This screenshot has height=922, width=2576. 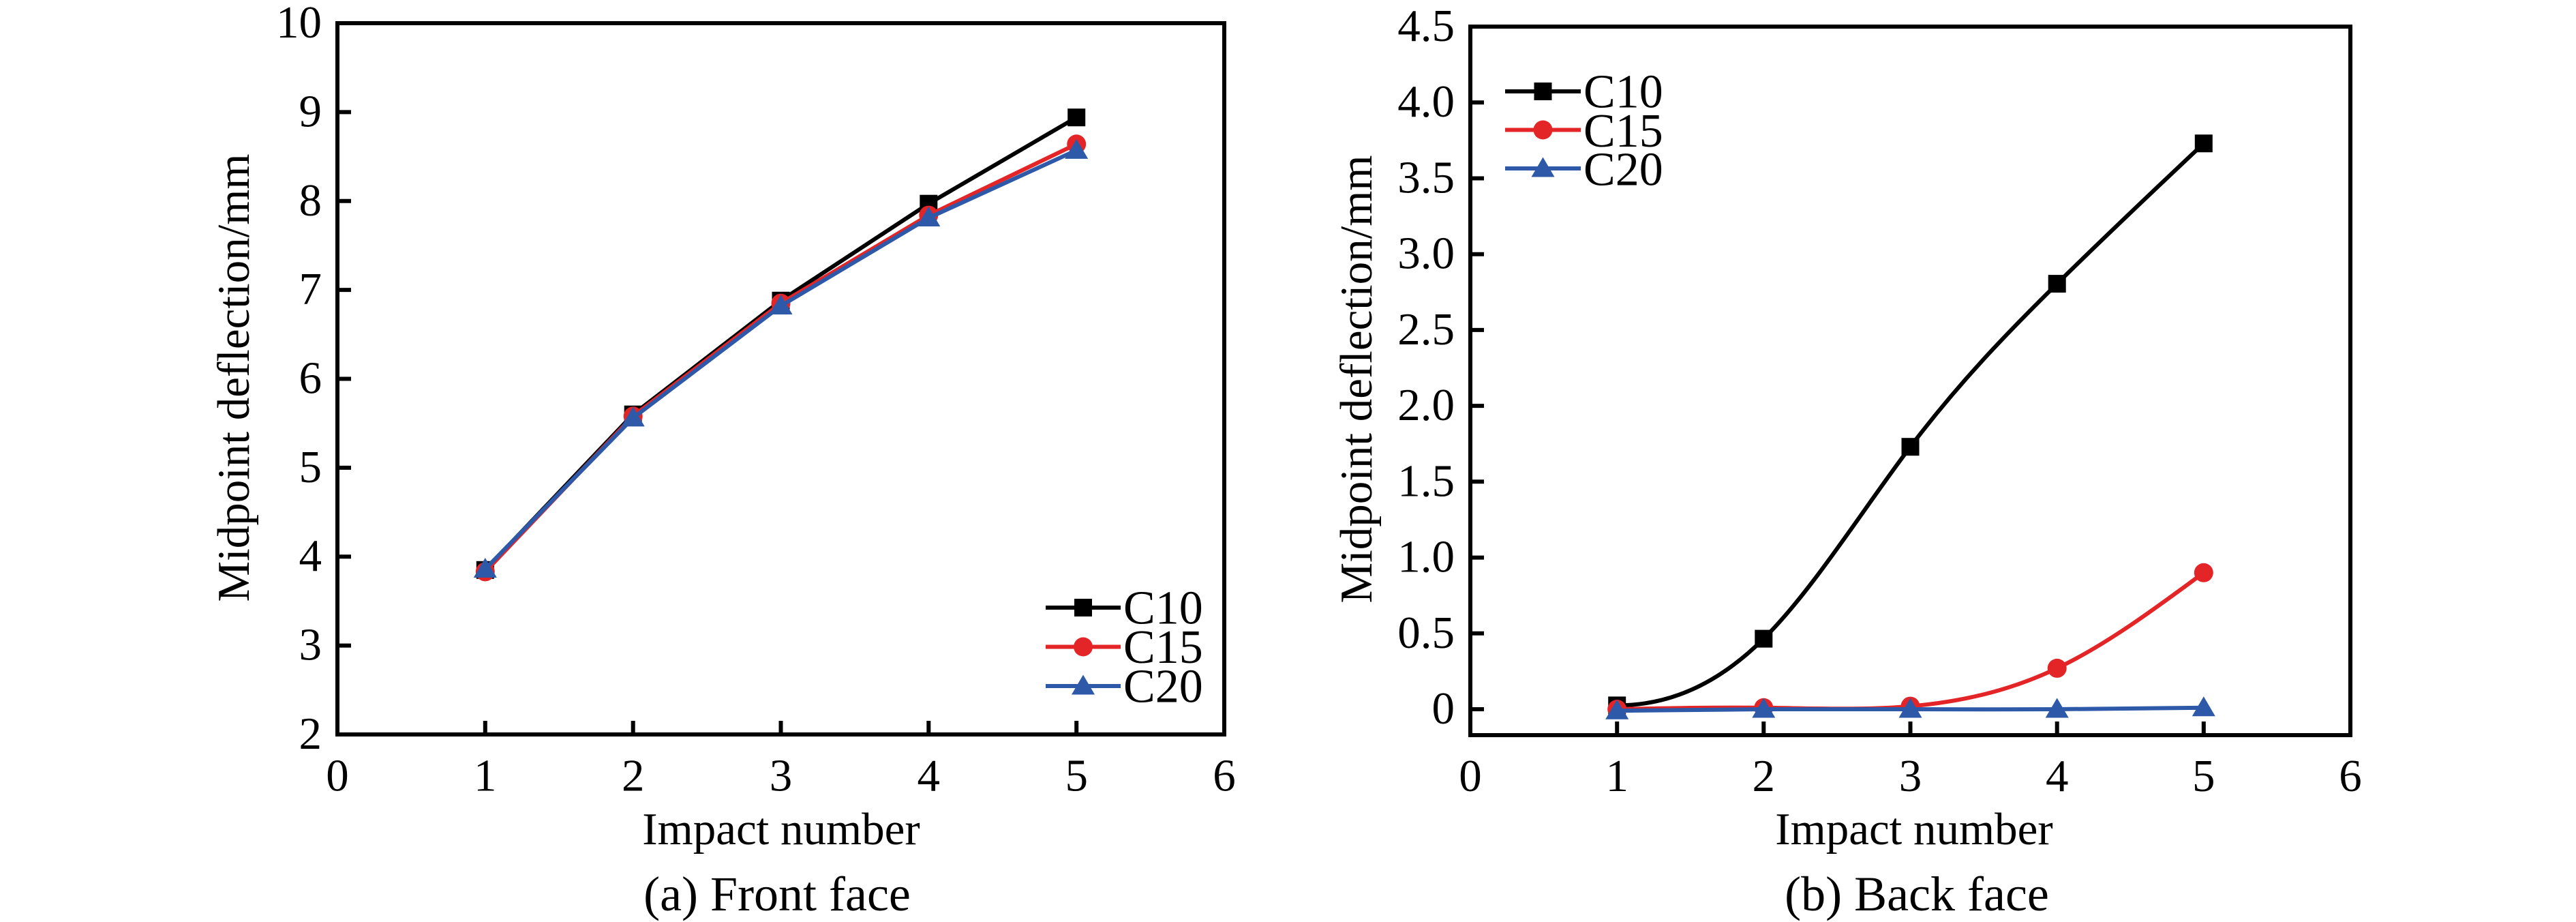 What do you see at coordinates (1426, 253) in the screenshot?
I see `svg-text: 3.0` at bounding box center [1426, 253].